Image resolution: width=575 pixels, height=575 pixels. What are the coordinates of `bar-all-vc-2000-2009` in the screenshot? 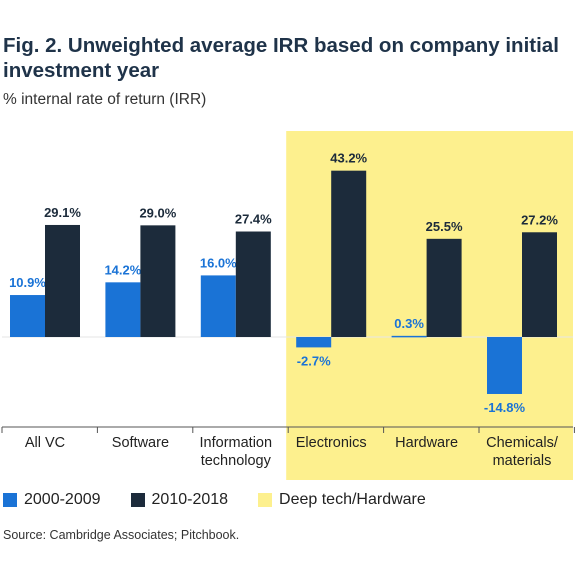 It's located at (27, 316).